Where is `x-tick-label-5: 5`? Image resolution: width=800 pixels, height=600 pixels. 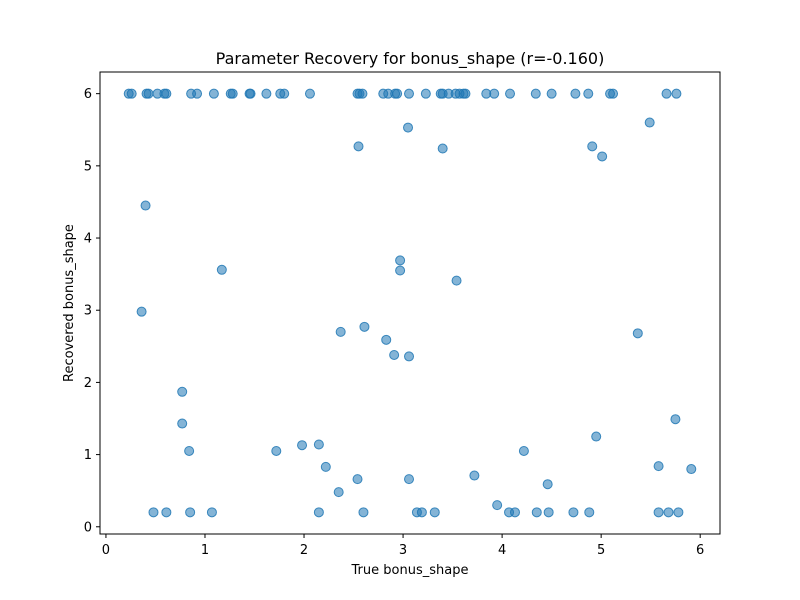
x-tick-label-5: 5 is located at coordinates (601, 550).